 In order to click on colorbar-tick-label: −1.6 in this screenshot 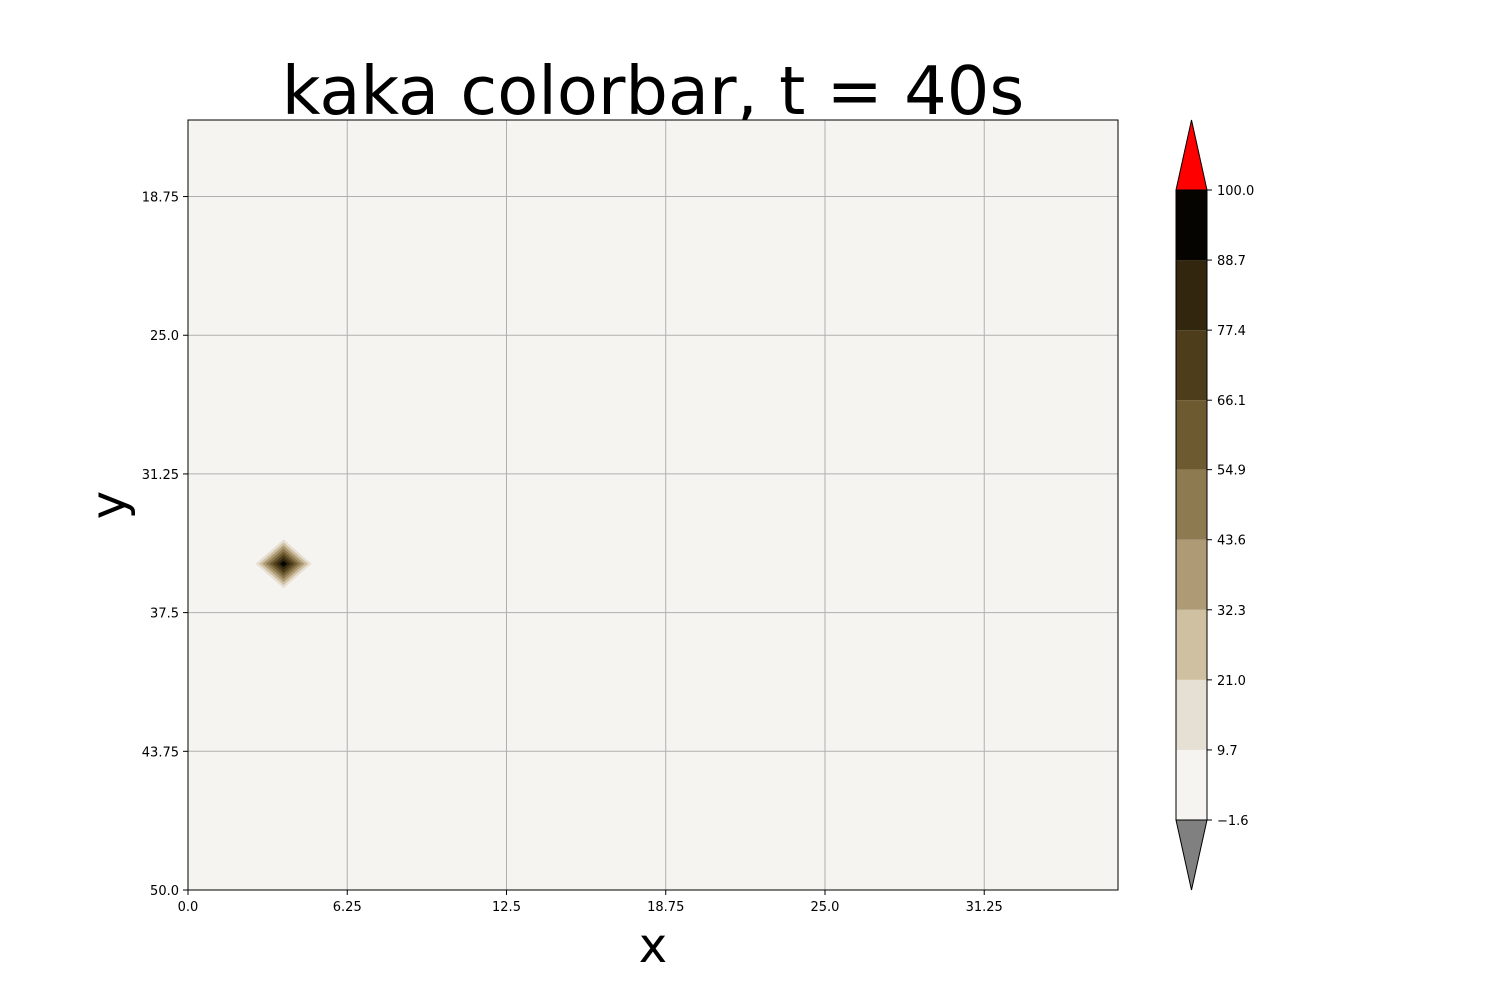, I will do `click(1233, 821)`.